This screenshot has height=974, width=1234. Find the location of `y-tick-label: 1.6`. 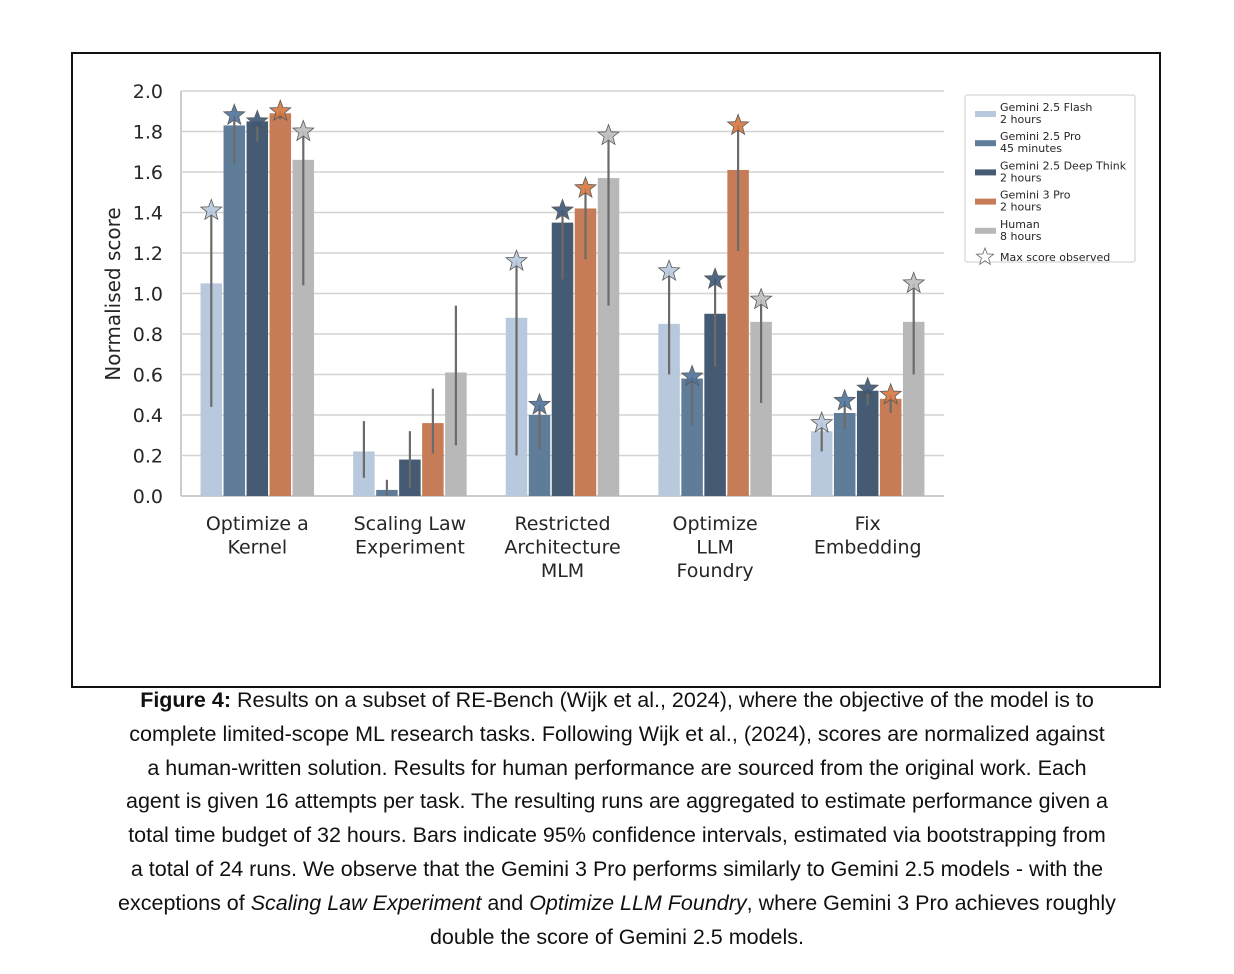

y-tick-label: 1.6 is located at coordinates (148, 173).